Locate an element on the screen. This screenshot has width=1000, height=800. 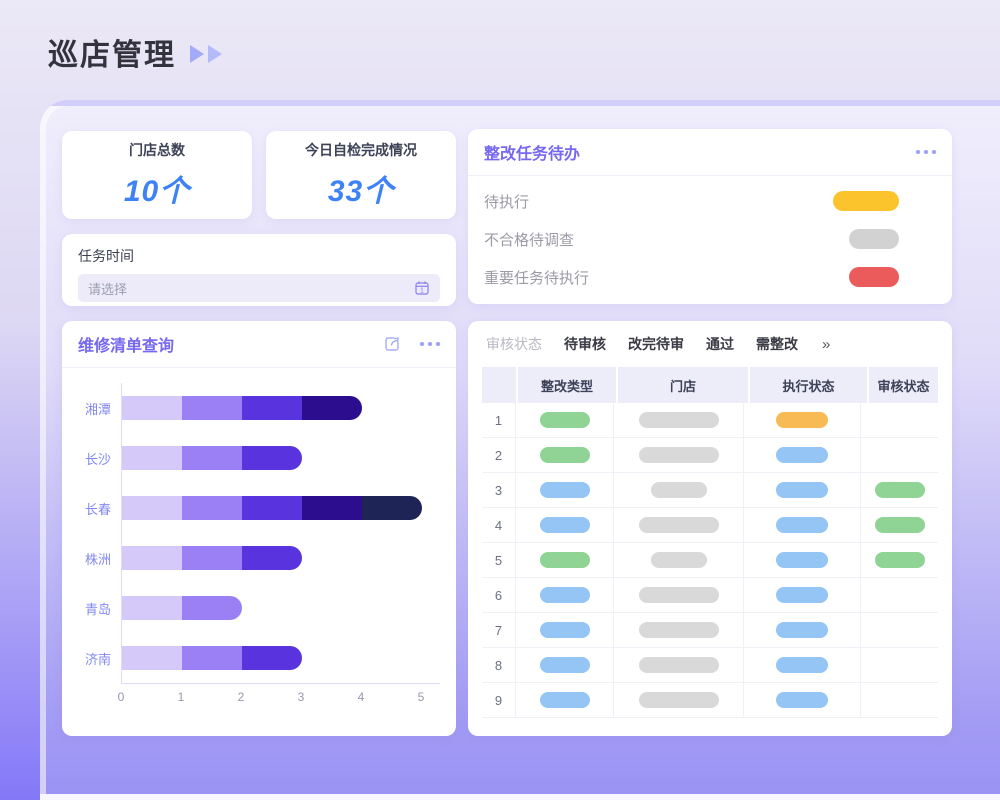
bar-chart-ticks: 0 1 2 3 4 5 is located at coordinates (286, 700).